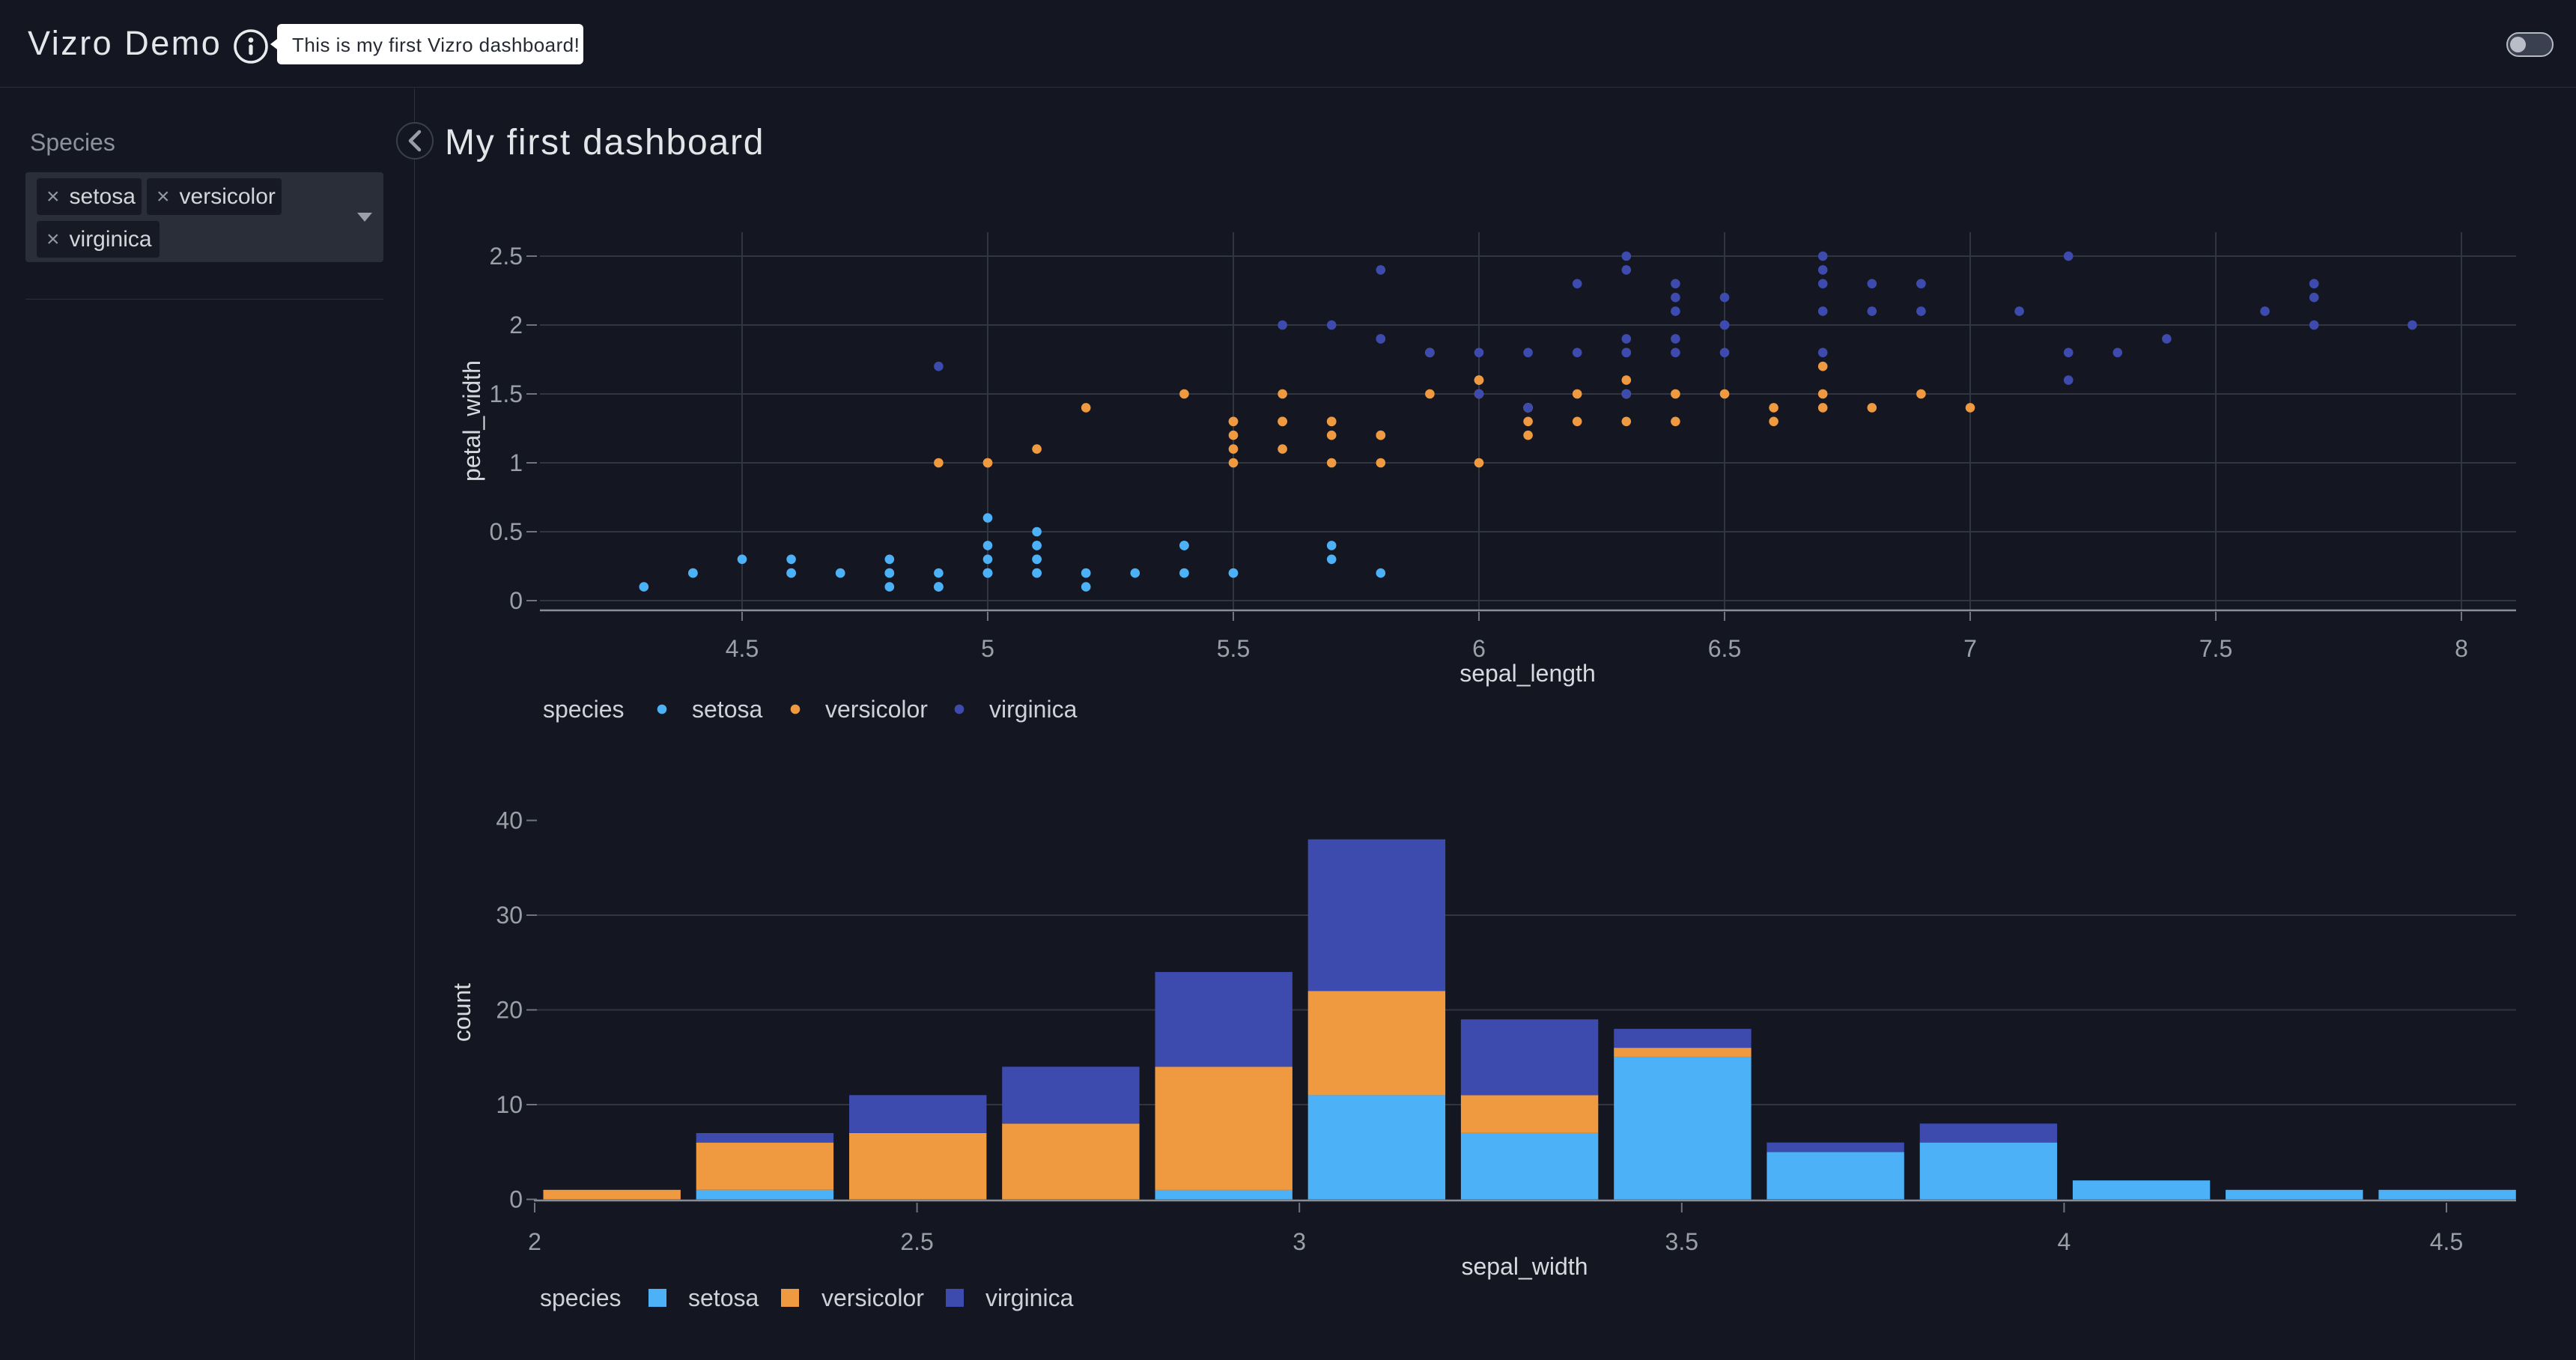  Describe the element at coordinates (2461, 648) in the screenshot. I see `svg-text: 8` at that location.